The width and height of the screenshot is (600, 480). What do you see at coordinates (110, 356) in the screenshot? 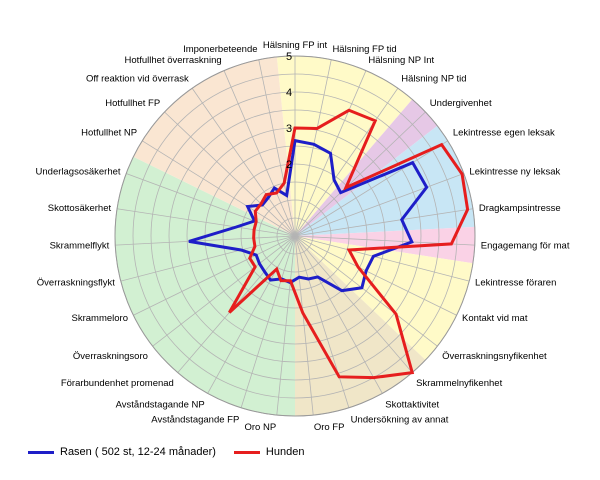
I see `category-label-overraskningsoro: Överraskningsoro` at bounding box center [110, 356].